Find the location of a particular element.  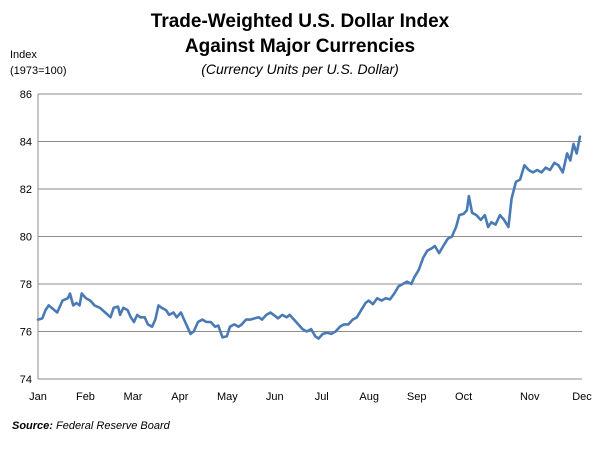

x-tick-label: Jul is located at coordinates (322, 397).